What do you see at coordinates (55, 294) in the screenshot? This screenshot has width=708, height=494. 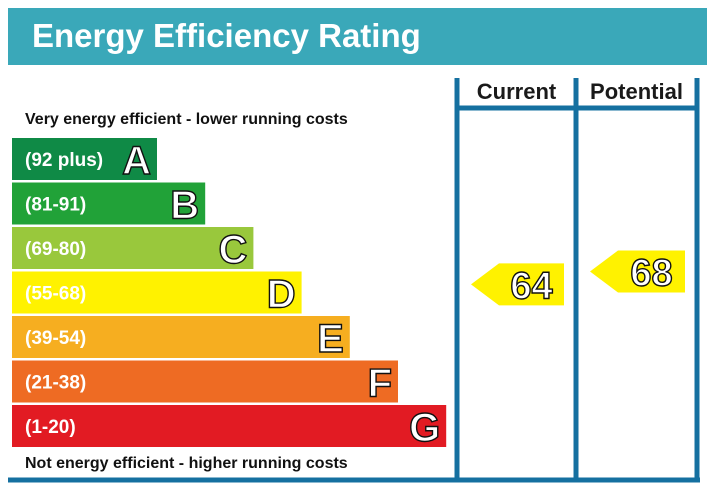 I see `band-d-range: (55-68)` at bounding box center [55, 294].